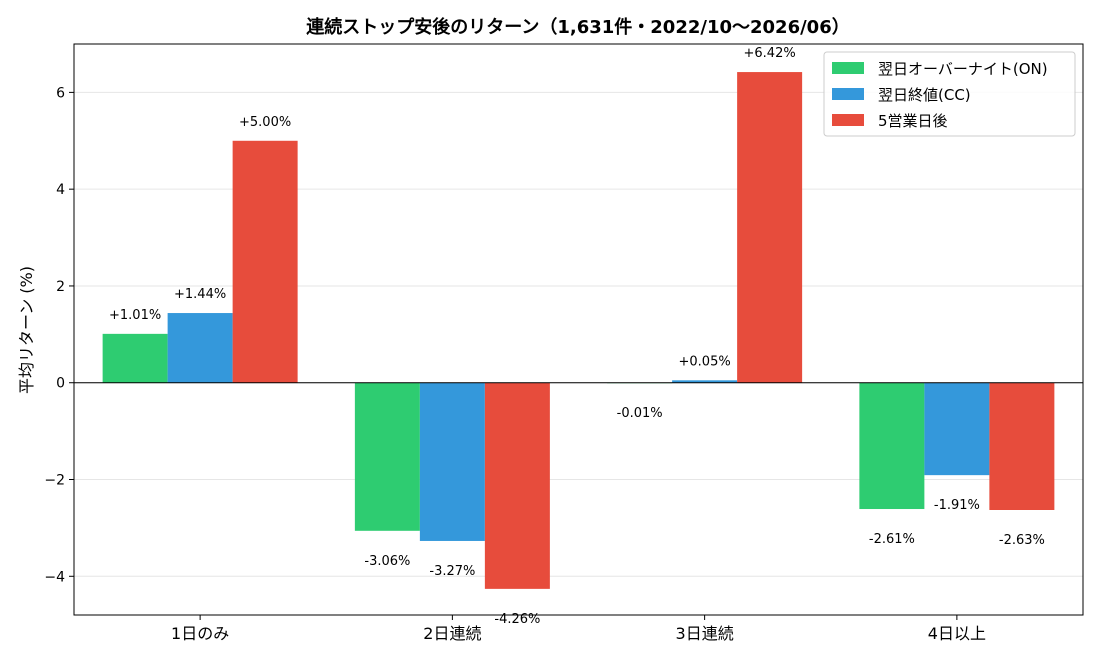 This screenshot has height=660, width=1100. What do you see at coordinates (957, 633) in the screenshot?
I see `x-tick-label: 4日以上` at bounding box center [957, 633].